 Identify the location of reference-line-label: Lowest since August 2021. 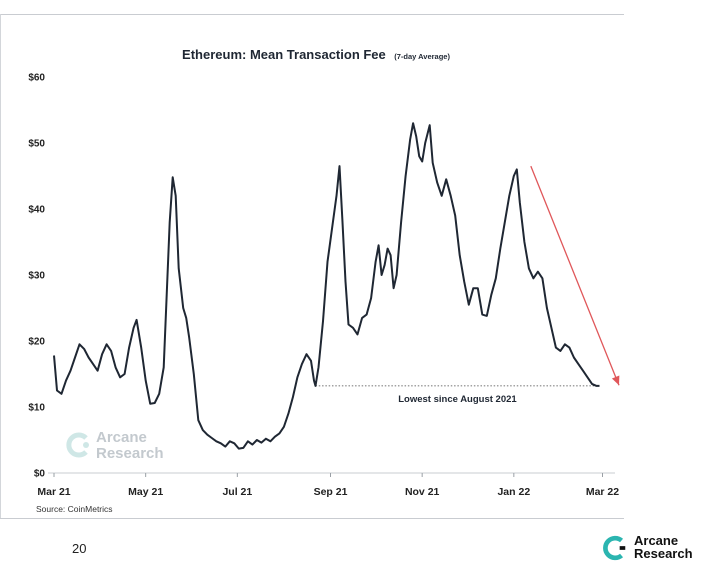
(457, 399).